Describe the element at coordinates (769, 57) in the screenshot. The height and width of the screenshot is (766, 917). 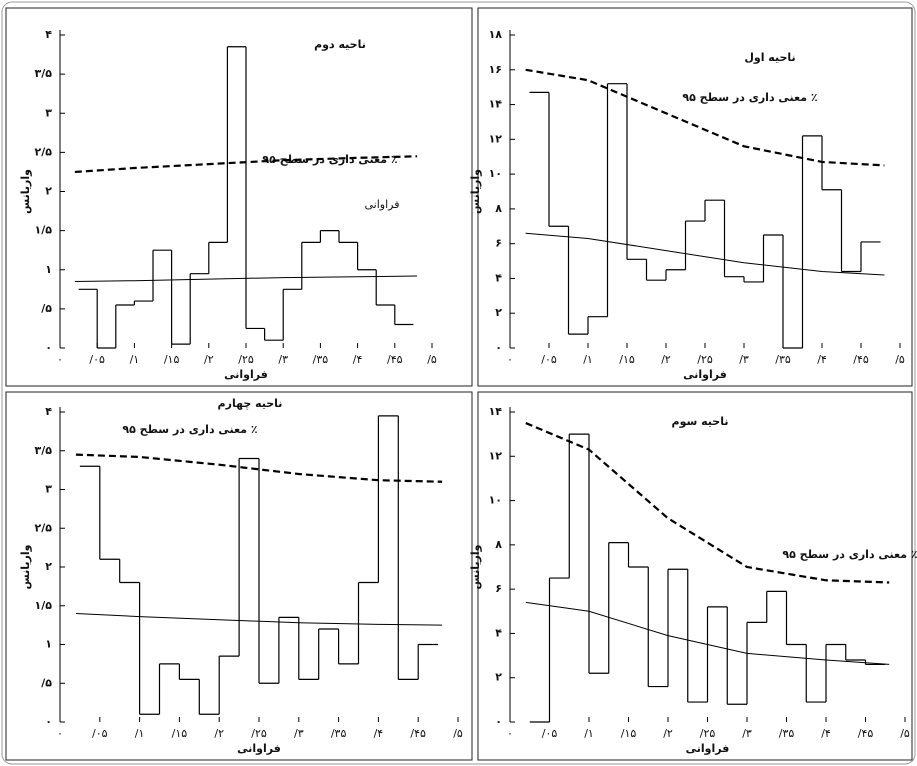
I see `chart-title: ناحیه اول` at that location.